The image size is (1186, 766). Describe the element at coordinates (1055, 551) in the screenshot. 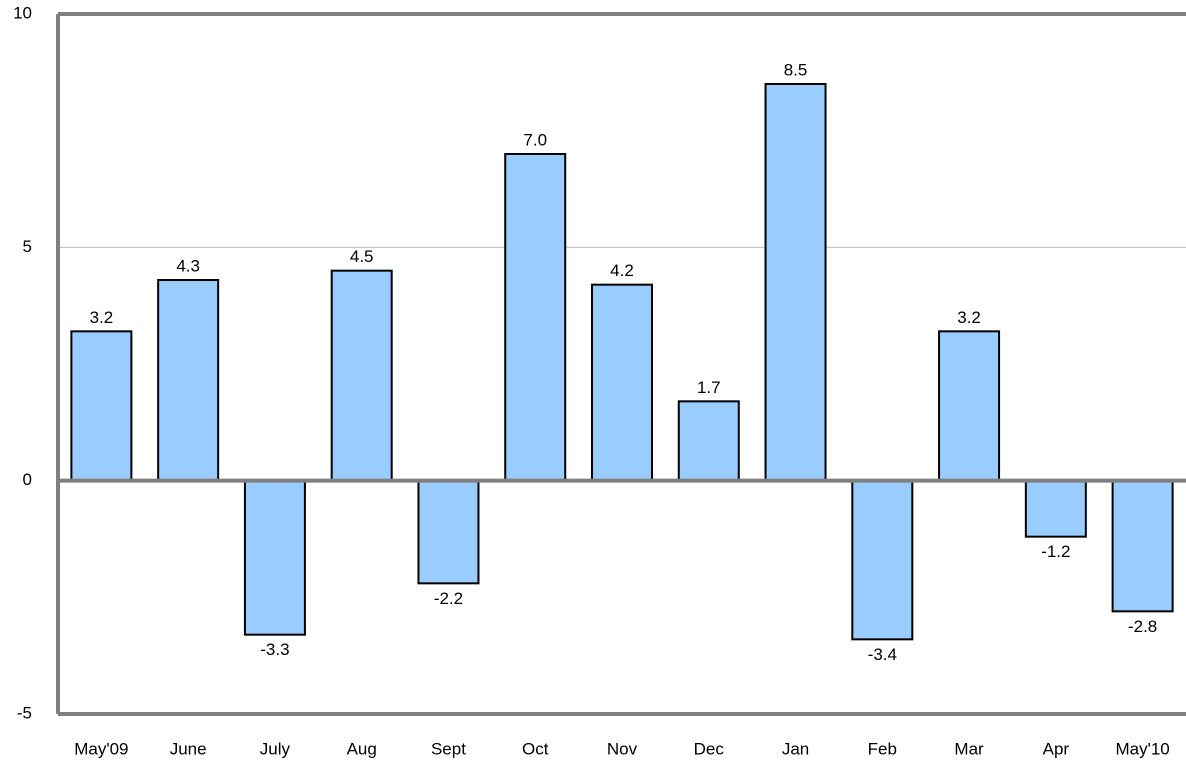

I see `data-label: -1.2` at that location.